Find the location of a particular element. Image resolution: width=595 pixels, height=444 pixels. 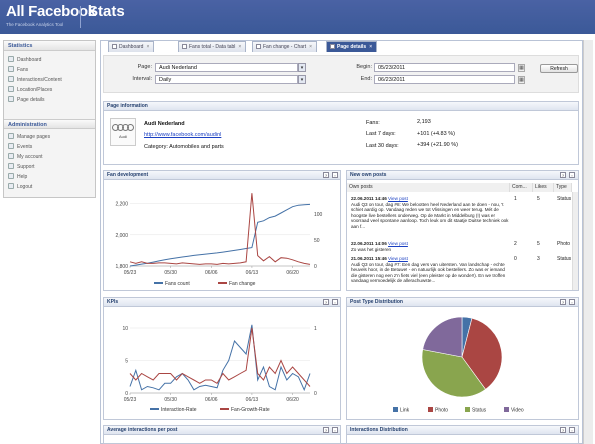

y-left-tick-label: 2,200 is located at coordinates (121, 205).